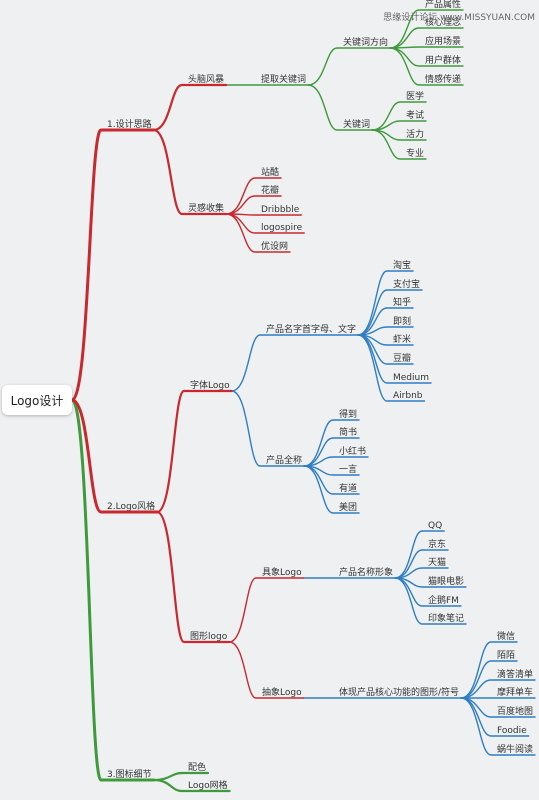 Image resolution: width=539 pixels, height=800 pixels. I want to click on branch-2-1-1-8-label: Airbnb, so click(408, 396).